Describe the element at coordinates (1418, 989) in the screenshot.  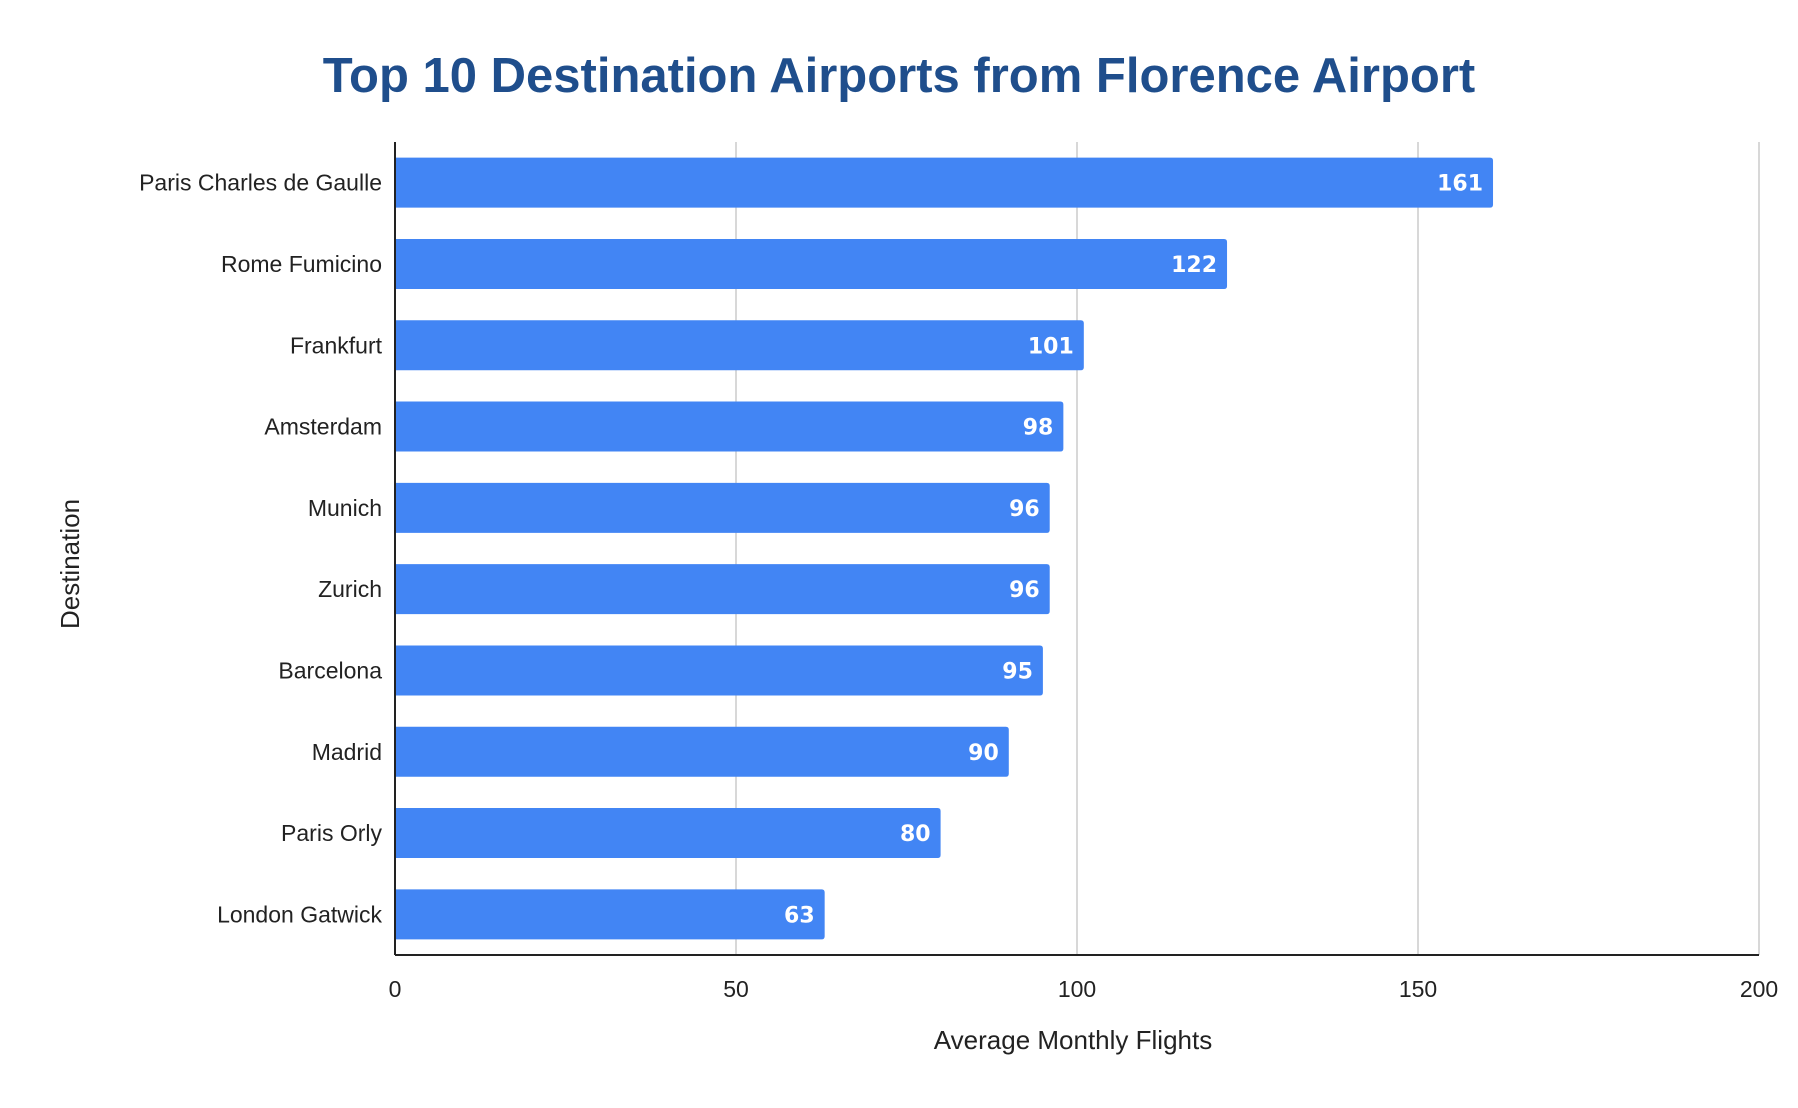
I see `x-tick-label: 150` at that location.